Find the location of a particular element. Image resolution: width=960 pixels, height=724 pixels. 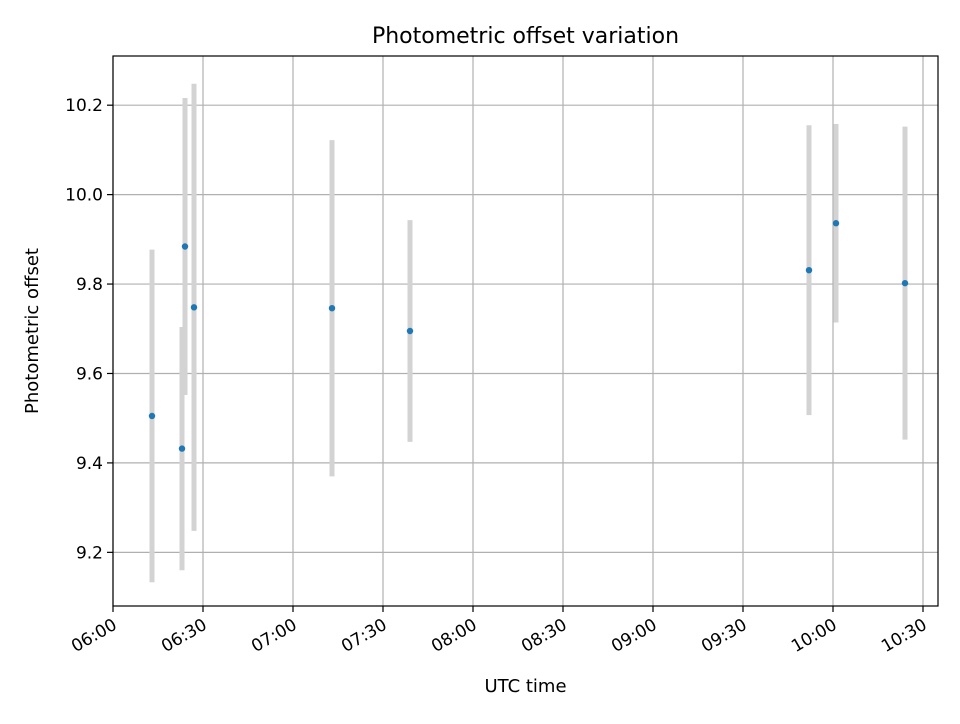

x-tick-label: 07:30 is located at coordinates (364, 636).